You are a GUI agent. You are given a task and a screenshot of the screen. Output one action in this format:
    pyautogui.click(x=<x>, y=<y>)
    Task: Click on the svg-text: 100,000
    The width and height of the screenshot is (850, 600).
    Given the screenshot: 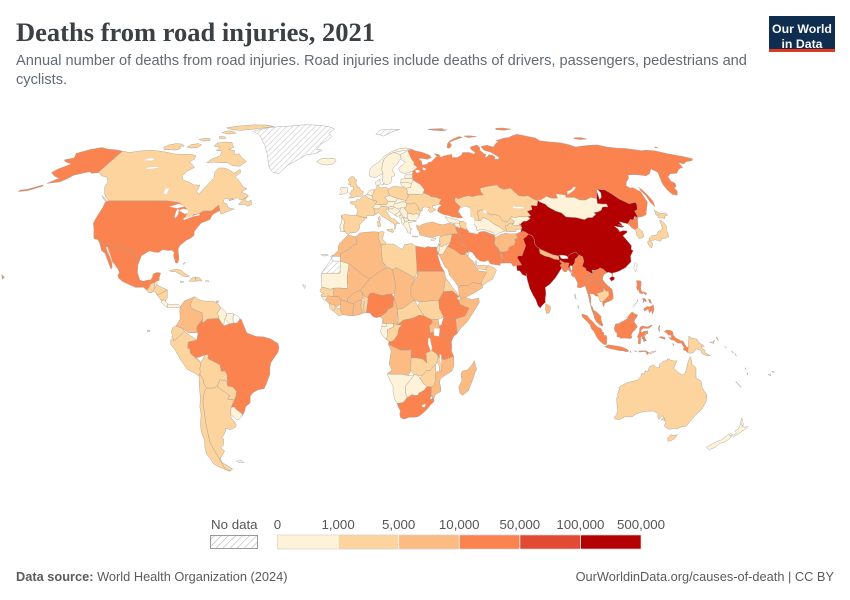 What is the action you would take?
    pyautogui.click(x=580, y=524)
    